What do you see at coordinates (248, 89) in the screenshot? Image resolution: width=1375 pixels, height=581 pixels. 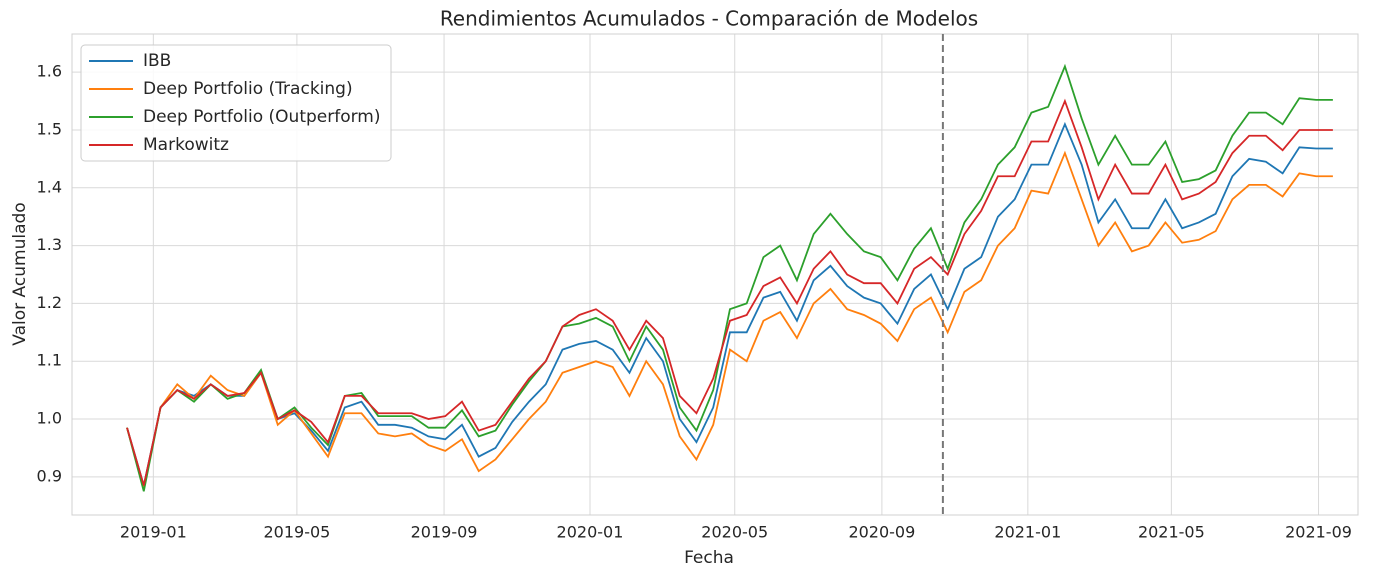 I see `legend-label: Deep Portfolio (Tracking)` at bounding box center [248, 89].